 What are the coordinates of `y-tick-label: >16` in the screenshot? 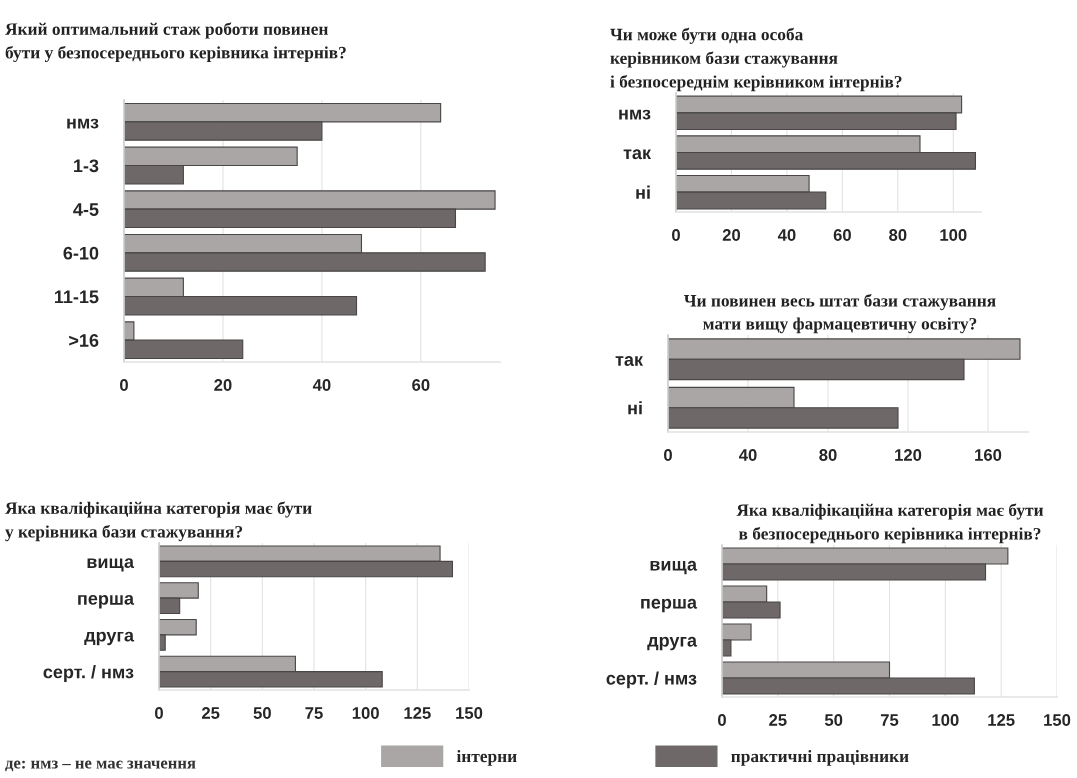 It's located at (84, 340).